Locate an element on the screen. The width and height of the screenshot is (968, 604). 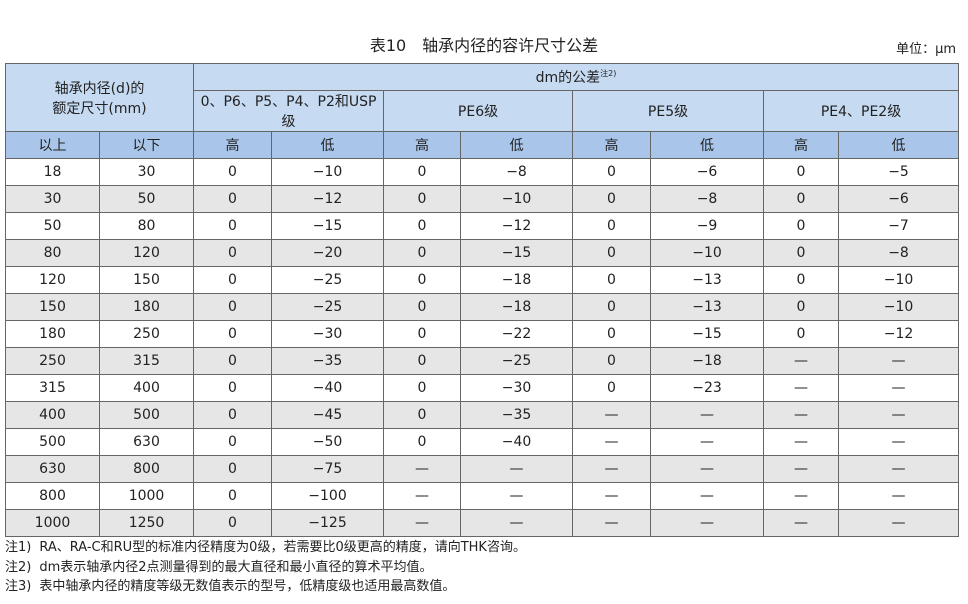
table-row: 80 120 0 −20 0 −15 0 −10 0 −8 is located at coordinates (482, 253).